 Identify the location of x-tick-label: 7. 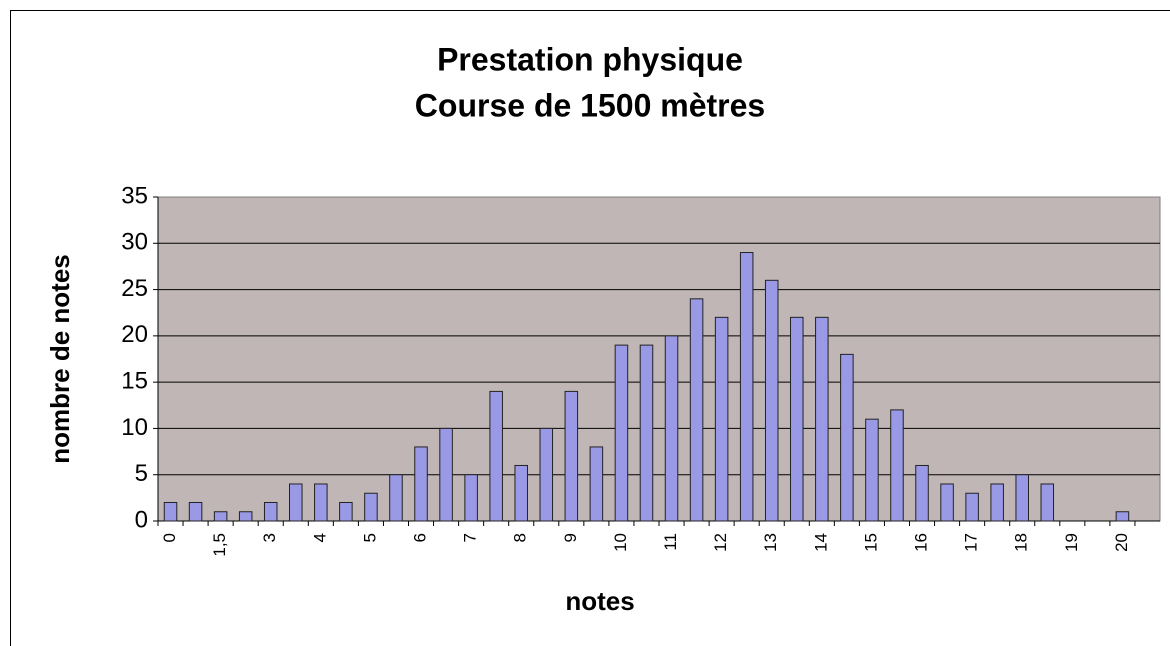
(470, 537).